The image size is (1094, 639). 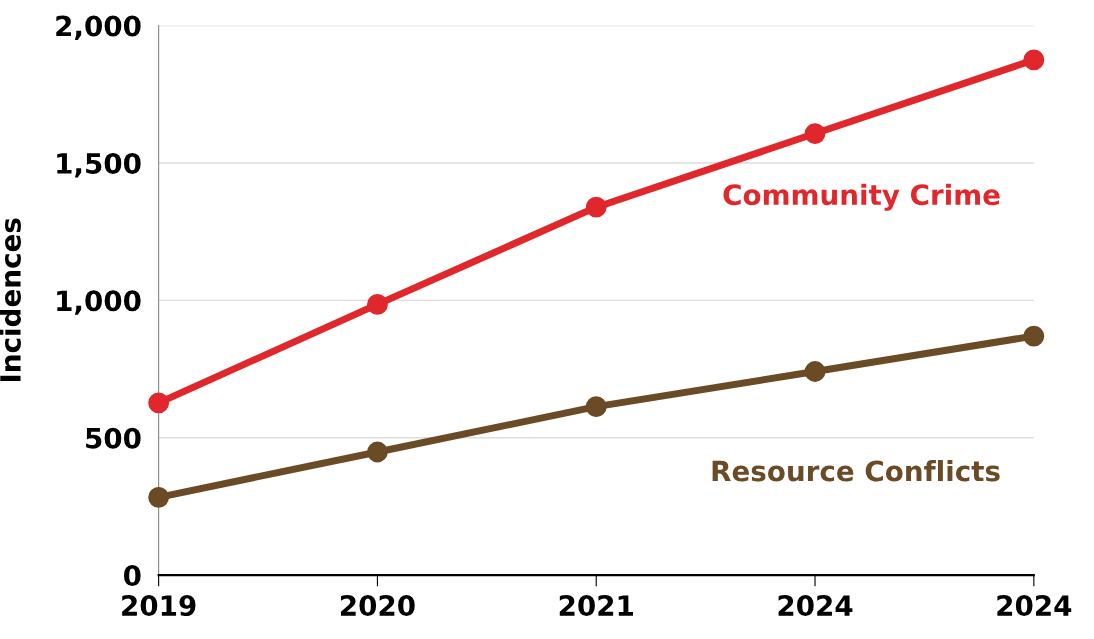 What do you see at coordinates (861, 197) in the screenshot?
I see `series-label: Community Crime` at bounding box center [861, 197].